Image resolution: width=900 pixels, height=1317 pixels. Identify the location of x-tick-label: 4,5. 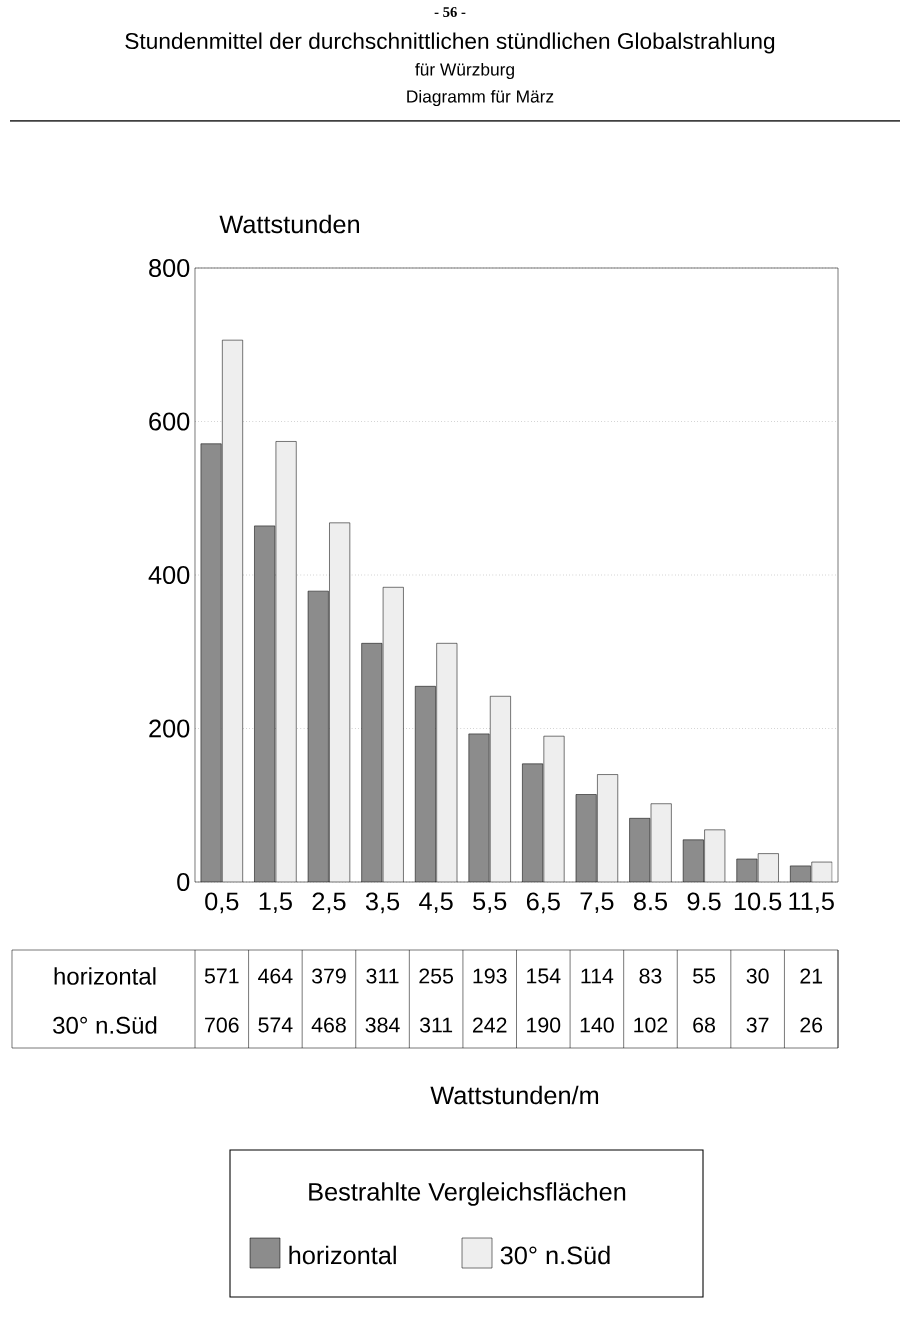
(436, 903).